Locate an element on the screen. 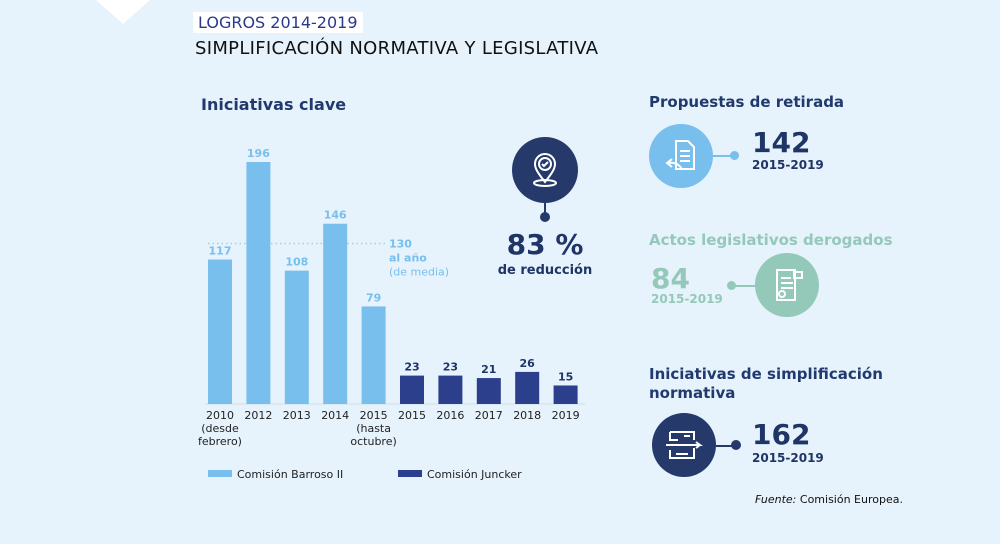  x-tick-label: 2010 is located at coordinates (220, 415).